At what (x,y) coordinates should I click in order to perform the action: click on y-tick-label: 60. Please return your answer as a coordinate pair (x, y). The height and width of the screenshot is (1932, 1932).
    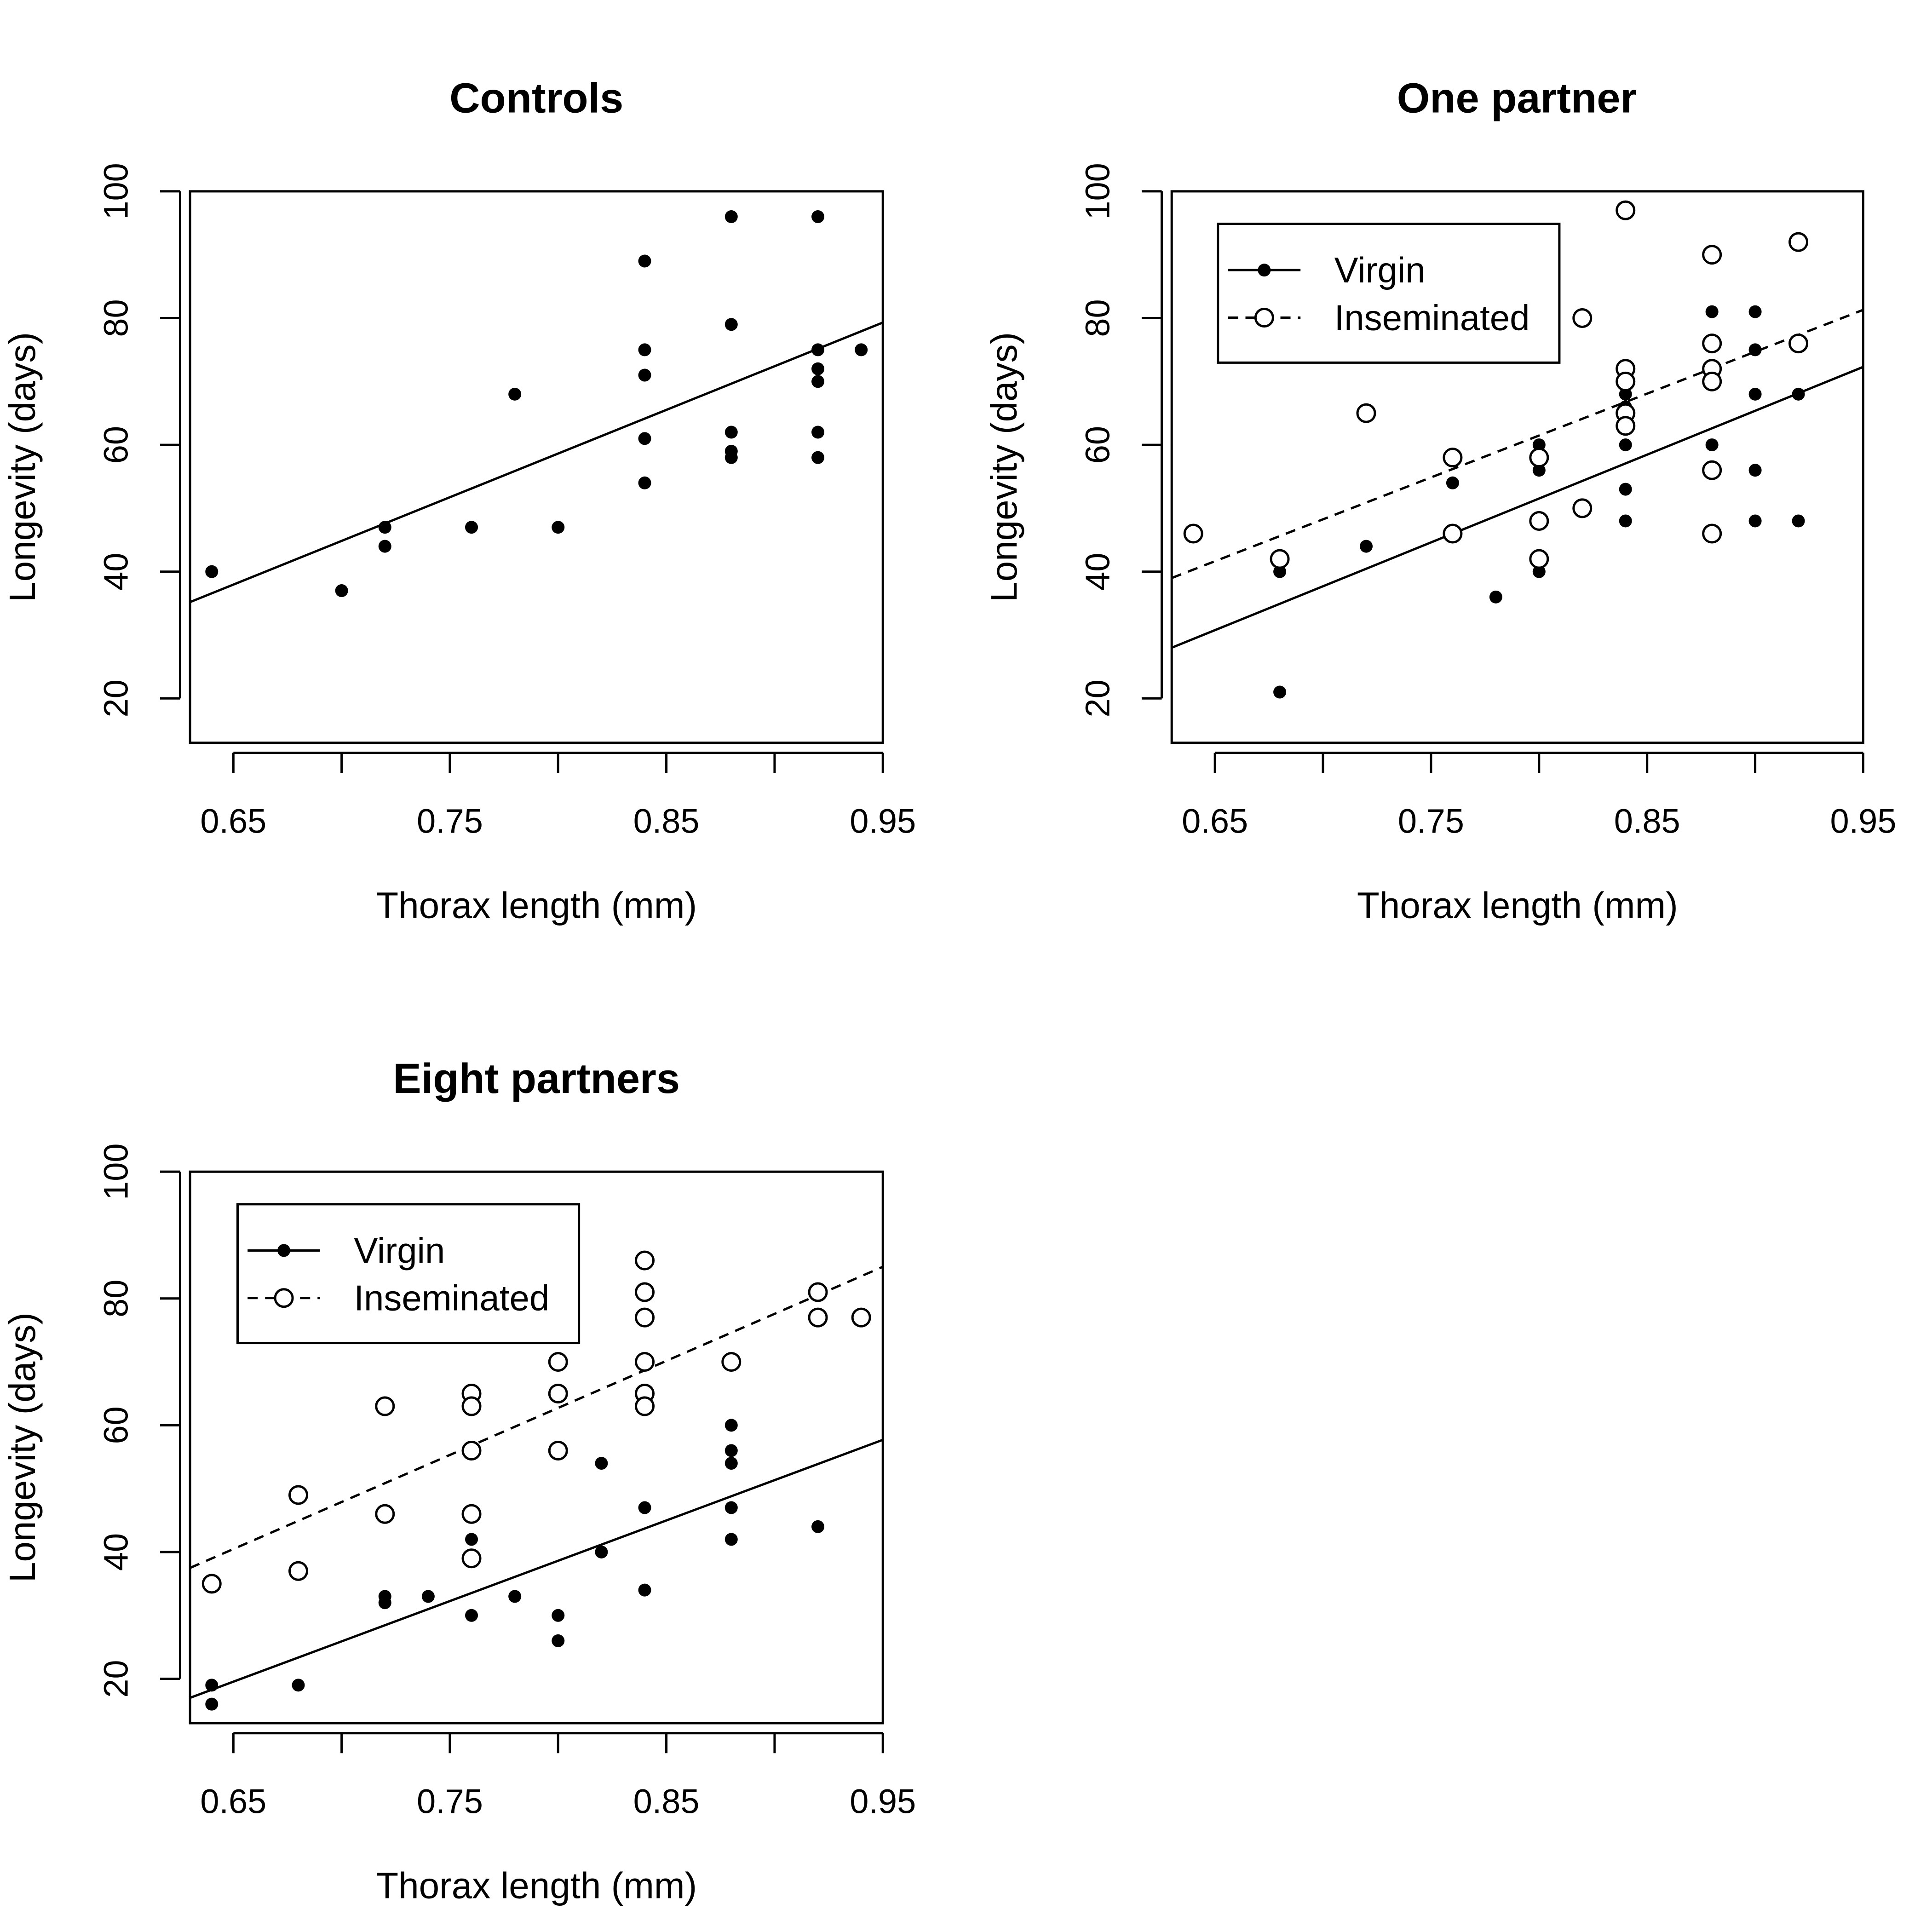
    Looking at the image, I should click on (116, 1425).